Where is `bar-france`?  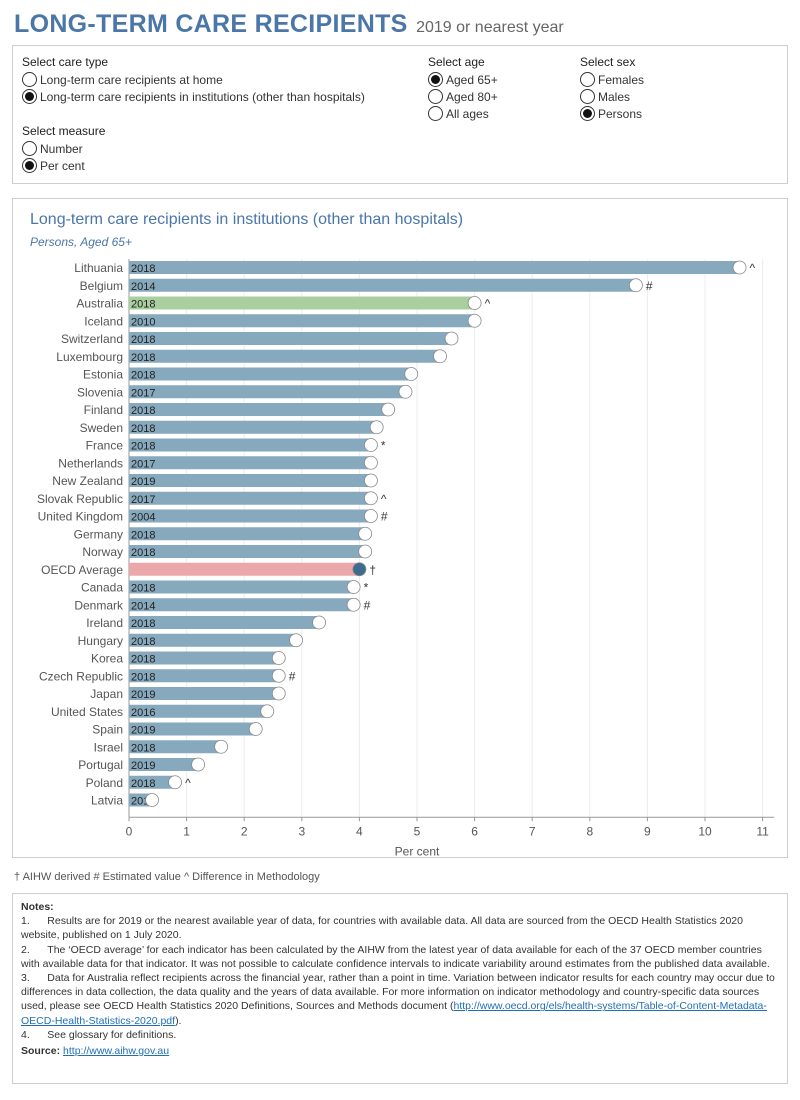 bar-france is located at coordinates (250, 445).